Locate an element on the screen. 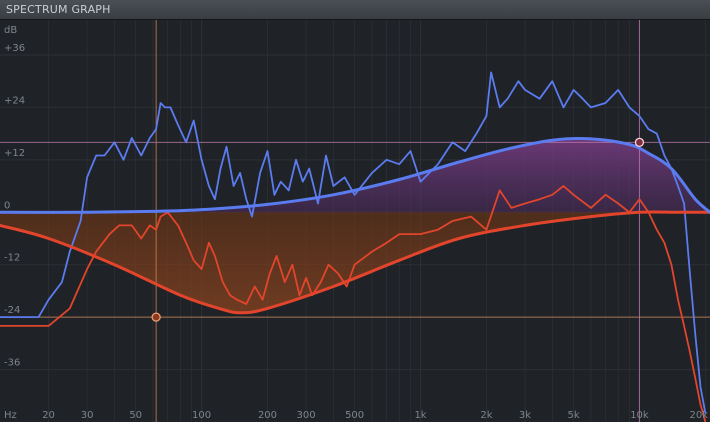  y-tick-label: 0 is located at coordinates (7, 205).